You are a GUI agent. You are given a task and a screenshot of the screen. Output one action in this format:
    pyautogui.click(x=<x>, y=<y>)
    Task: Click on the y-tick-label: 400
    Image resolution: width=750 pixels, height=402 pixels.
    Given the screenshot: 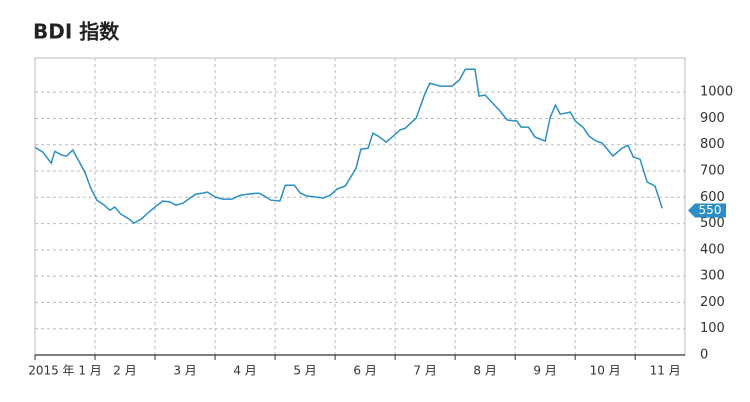 What is the action you would take?
    pyautogui.click(x=712, y=249)
    